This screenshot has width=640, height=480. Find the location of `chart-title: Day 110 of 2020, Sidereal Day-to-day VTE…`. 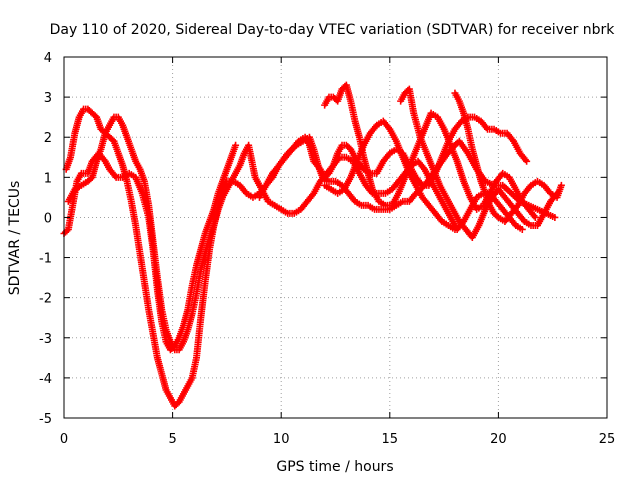

chart-title: Day 110 of 2020, Sidereal Day-to-day VTE… is located at coordinates (333, 30).